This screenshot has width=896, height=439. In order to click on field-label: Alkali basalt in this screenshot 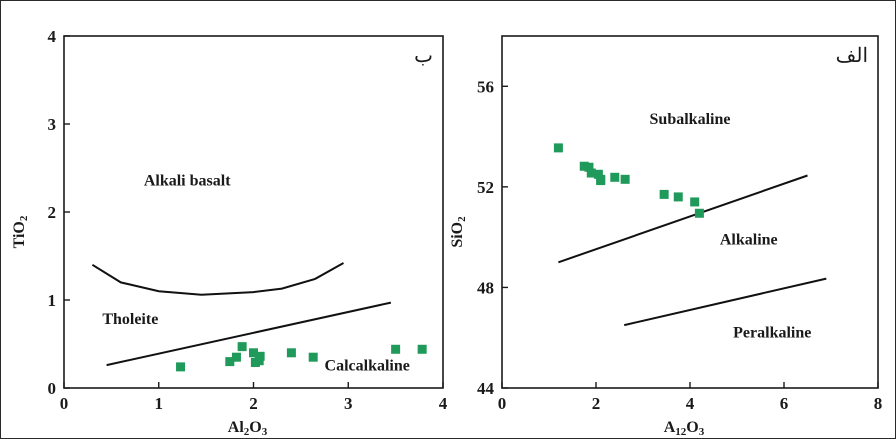, I will do `click(187, 181)`.